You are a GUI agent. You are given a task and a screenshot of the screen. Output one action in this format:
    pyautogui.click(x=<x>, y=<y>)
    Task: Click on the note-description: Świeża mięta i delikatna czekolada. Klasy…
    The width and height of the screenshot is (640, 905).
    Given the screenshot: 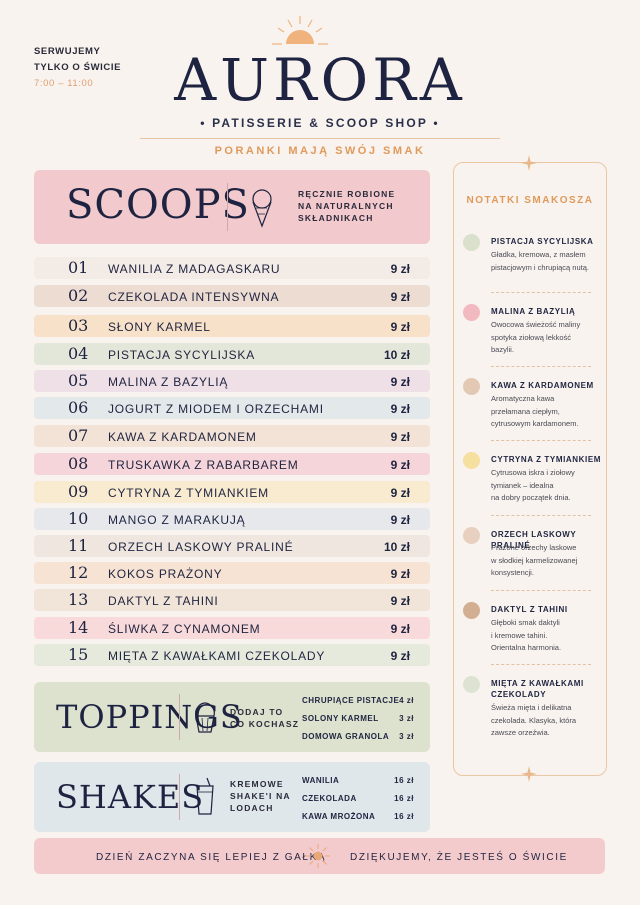 What is the action you would take?
    pyautogui.click(x=545, y=721)
    